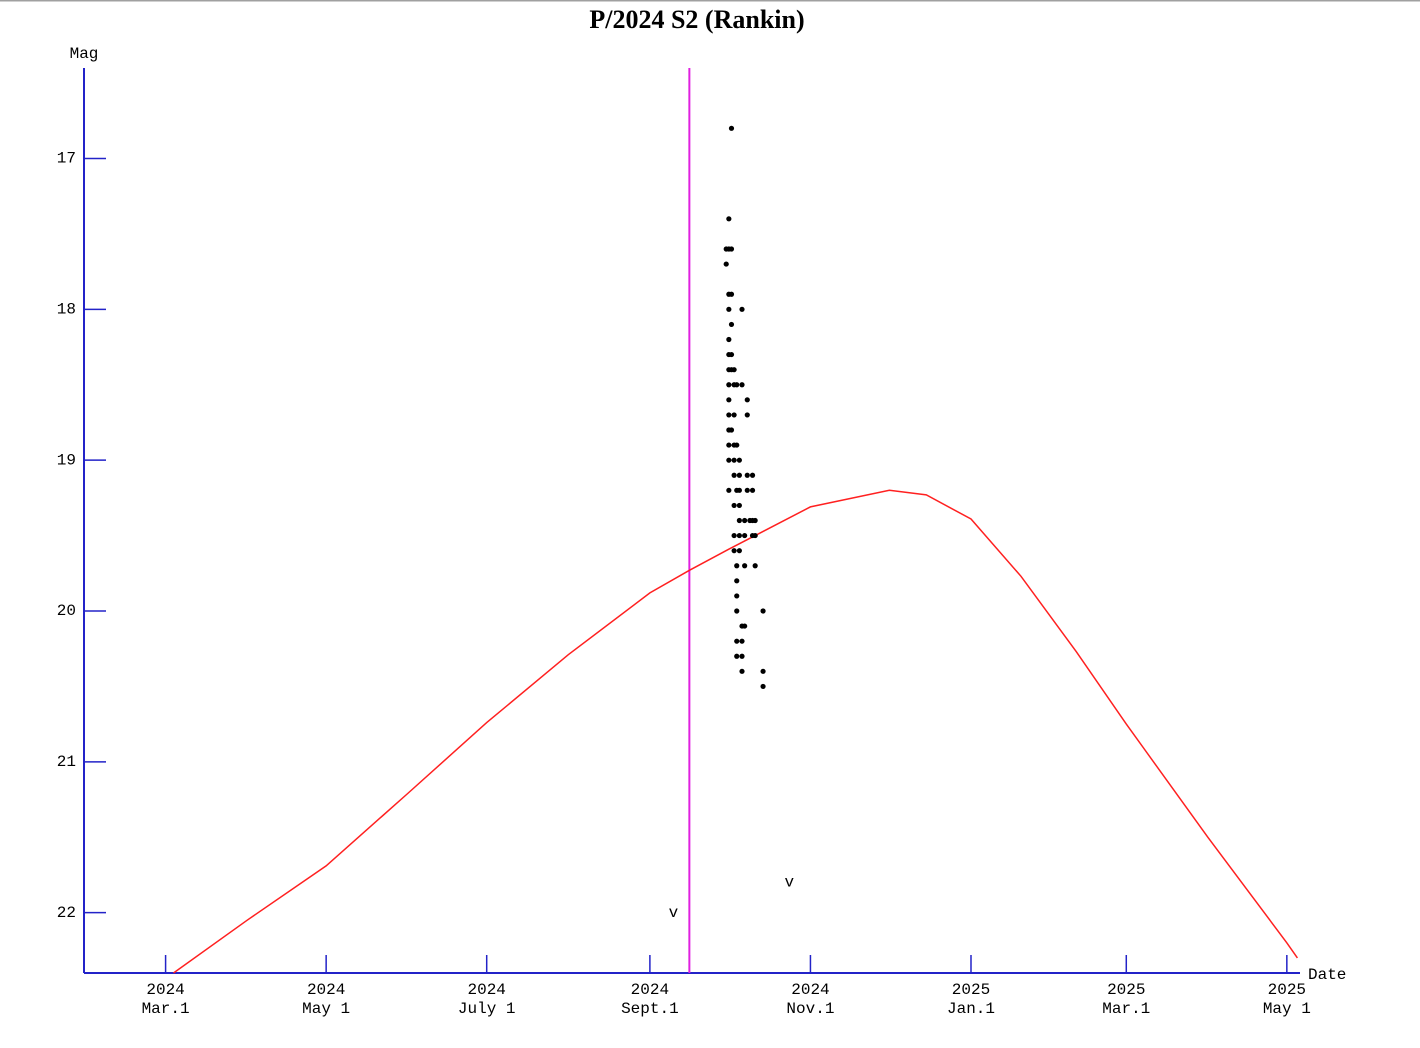 This screenshot has height=1048, width=1420. I want to click on x-tick-label: 2025 May 1, so click(1287, 999).